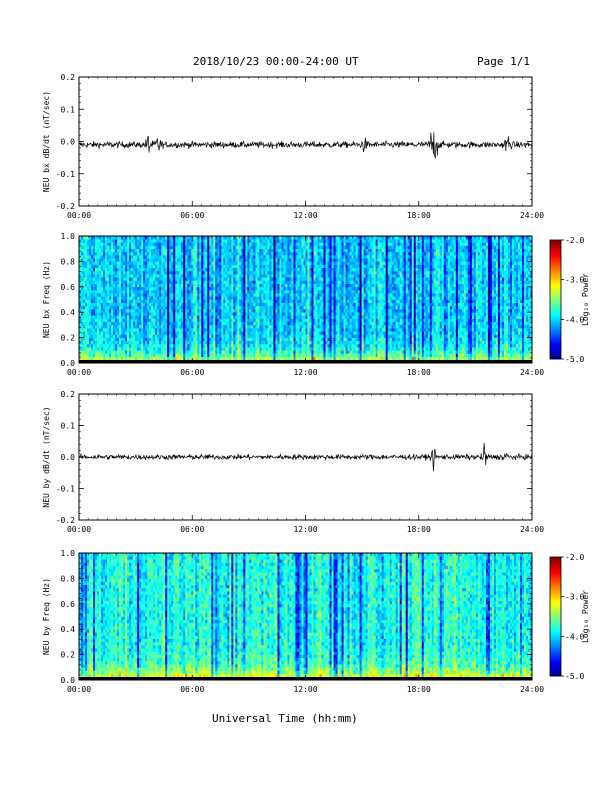  What do you see at coordinates (46, 616) in the screenshot?
I see `y-axis-label: NEU by Freq (Hz)` at bounding box center [46, 616].